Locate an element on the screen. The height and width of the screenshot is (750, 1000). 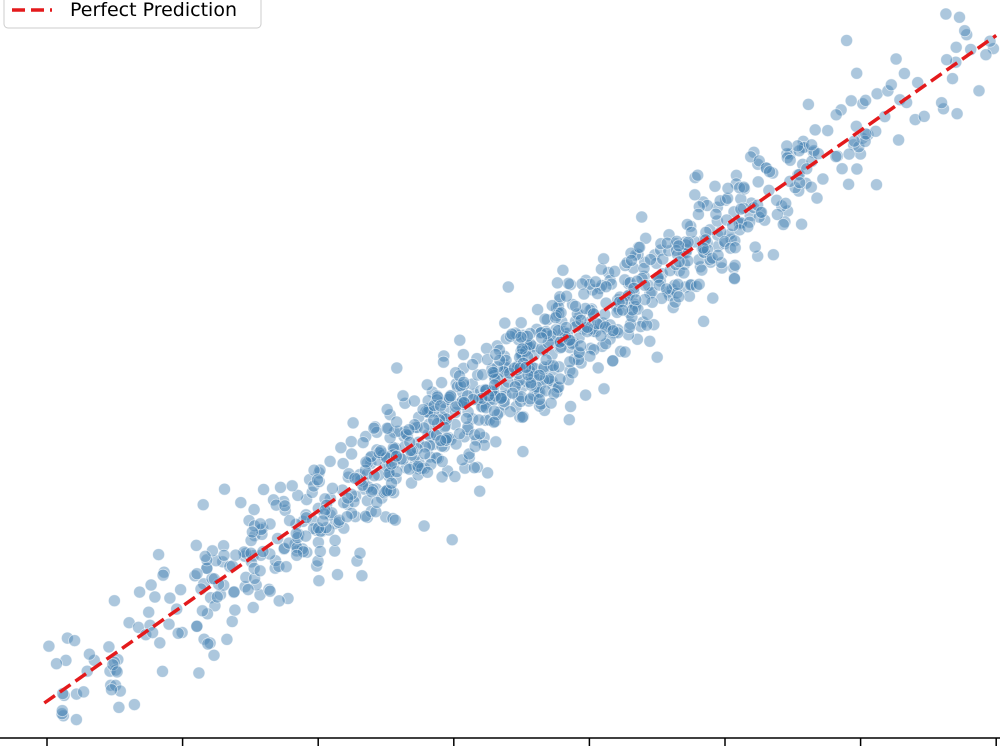
legend-label-perfect-prediction: Perfect Prediction is located at coordinates (153, 10).